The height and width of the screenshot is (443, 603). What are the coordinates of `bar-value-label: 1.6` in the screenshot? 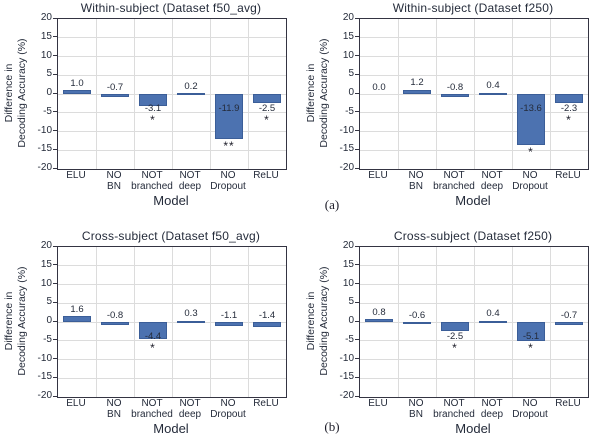 It's located at (77, 309).